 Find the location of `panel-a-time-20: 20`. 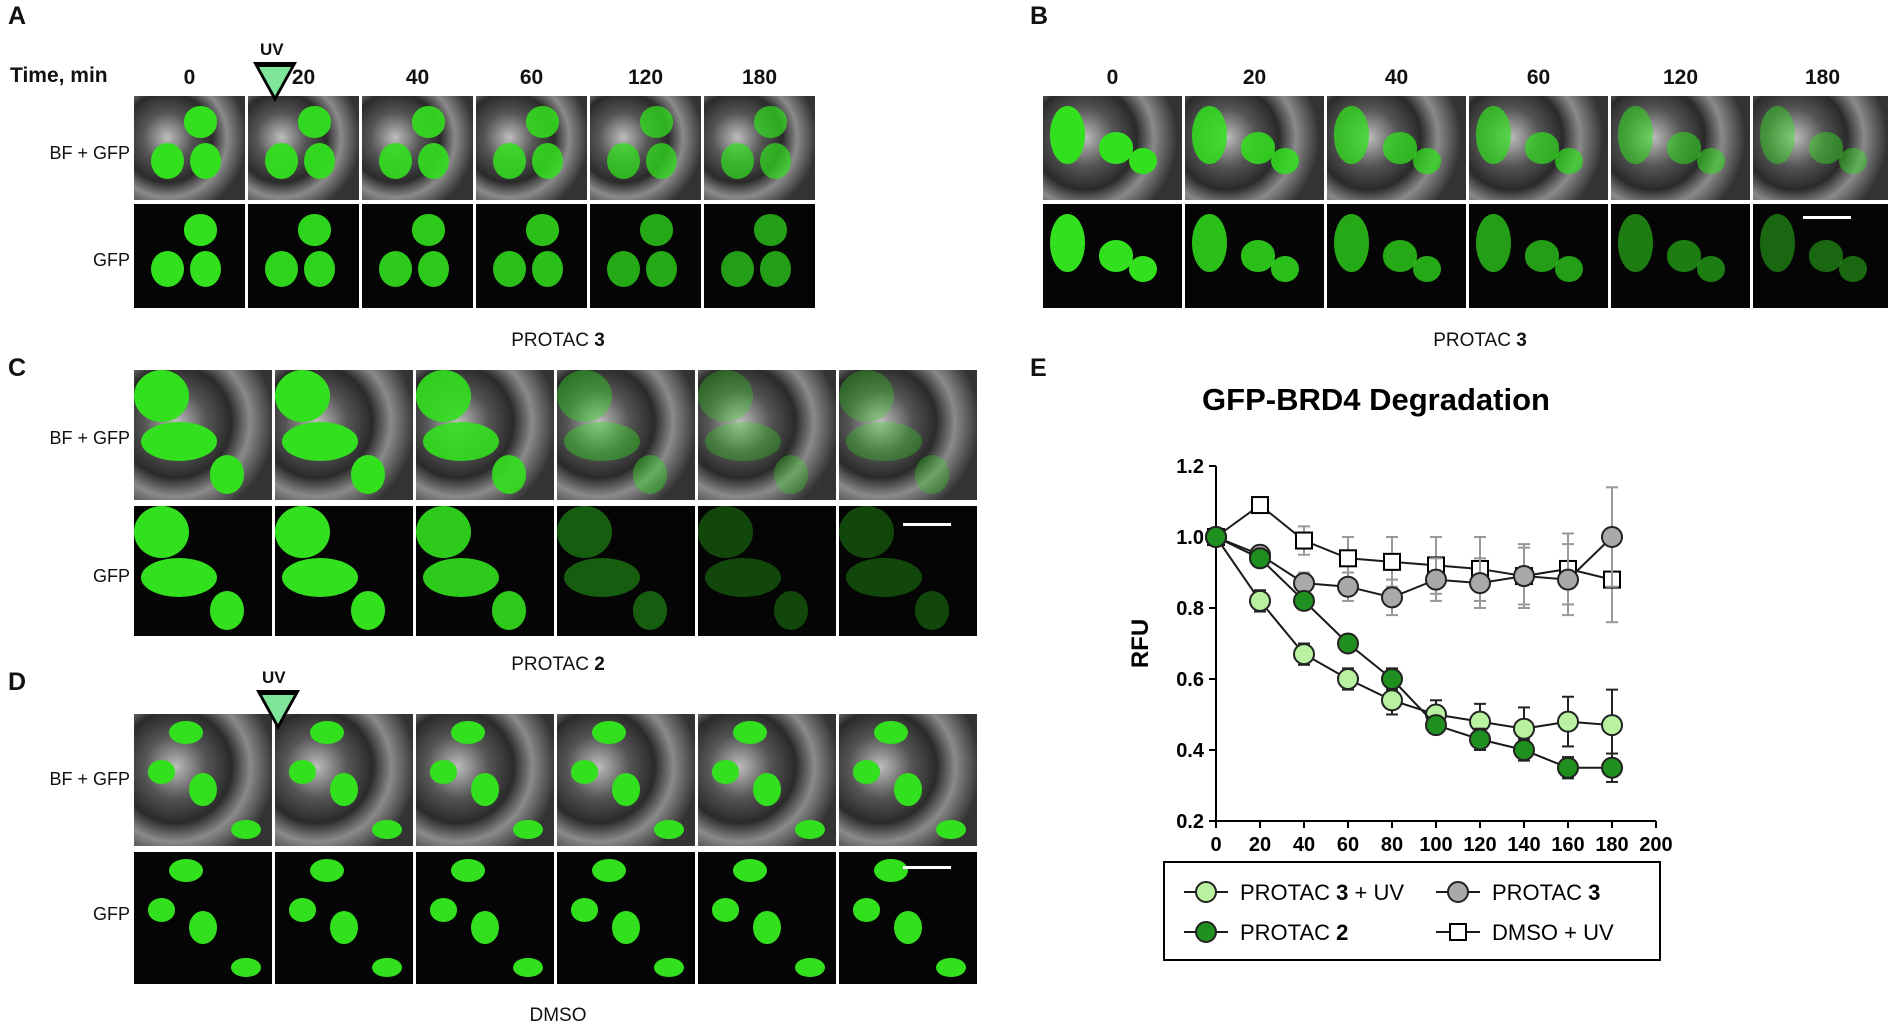

panel-a-time-20: 20 is located at coordinates (303, 77).